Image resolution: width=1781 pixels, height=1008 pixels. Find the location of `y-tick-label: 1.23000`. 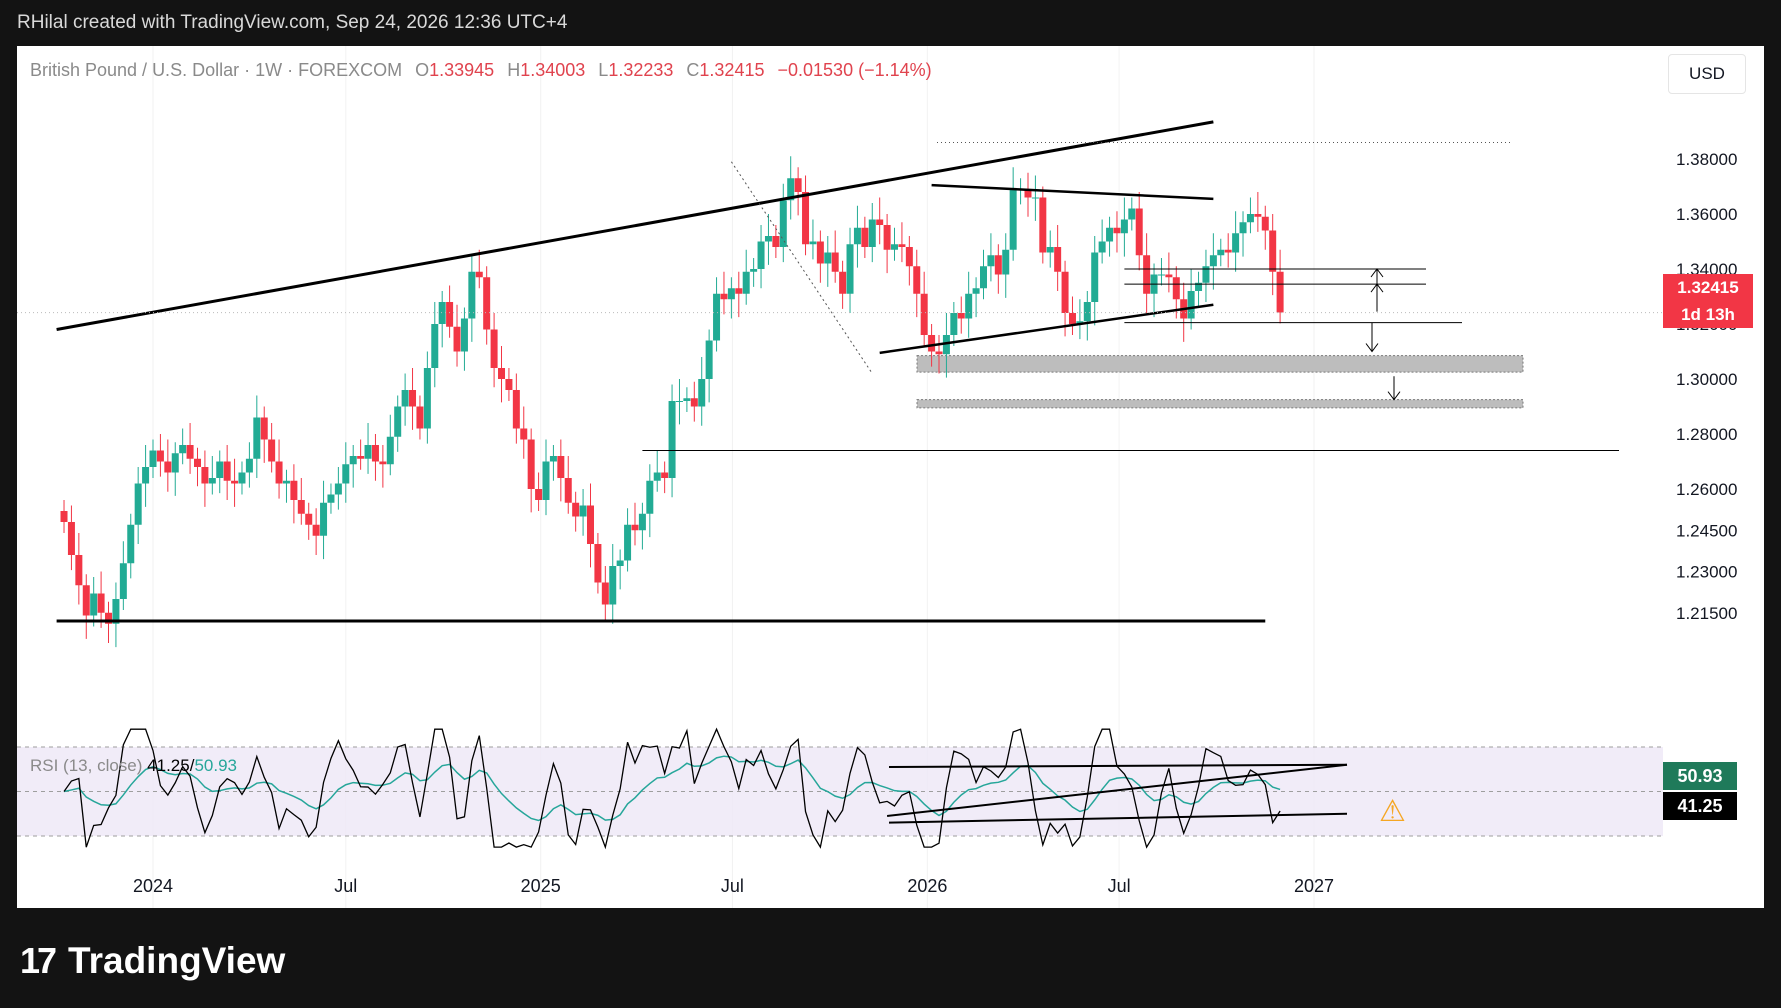

y-tick-label: 1.23000 is located at coordinates (1706, 572).